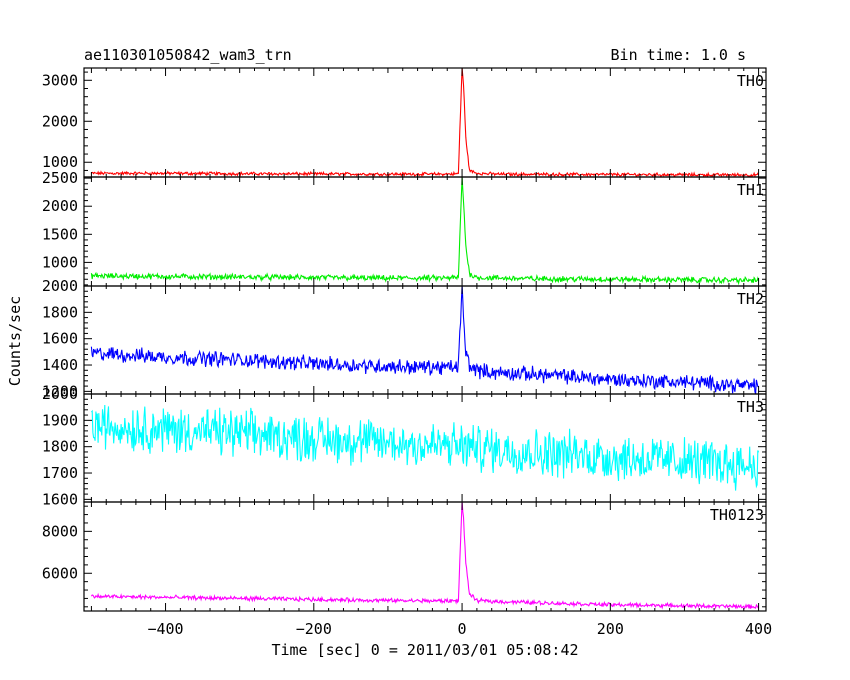 The image size is (850, 680). I want to click on y-tick-label: 1400, so click(60, 365).